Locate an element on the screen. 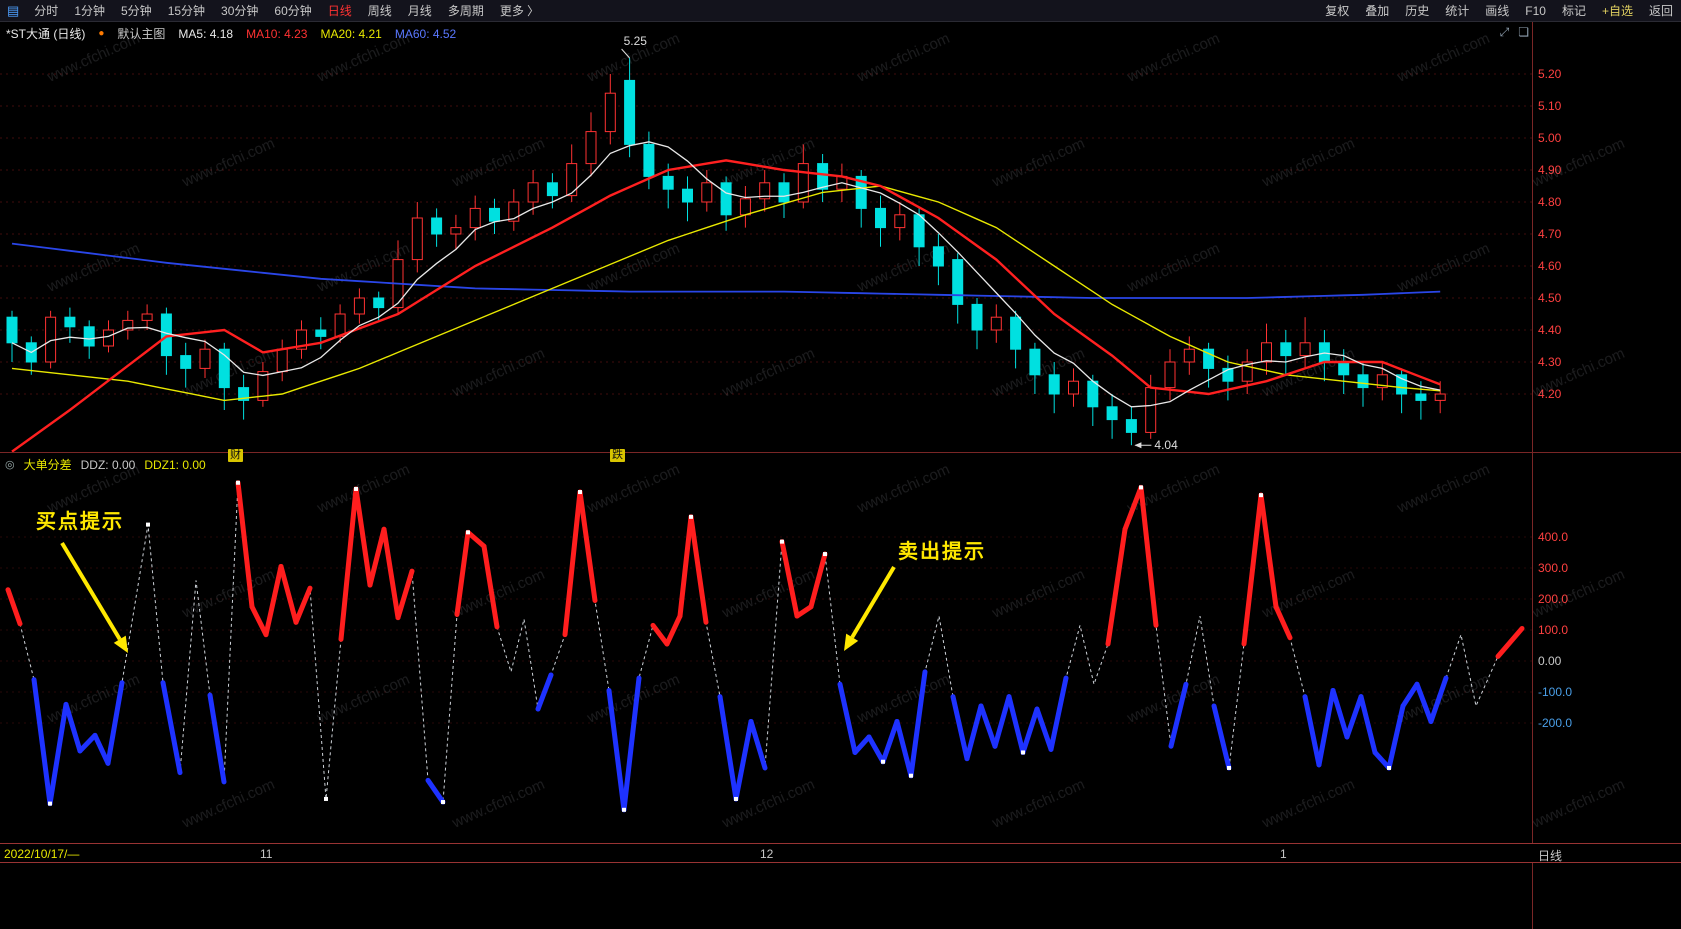  ddz-tick: 300.0 is located at coordinates (1553, 568).